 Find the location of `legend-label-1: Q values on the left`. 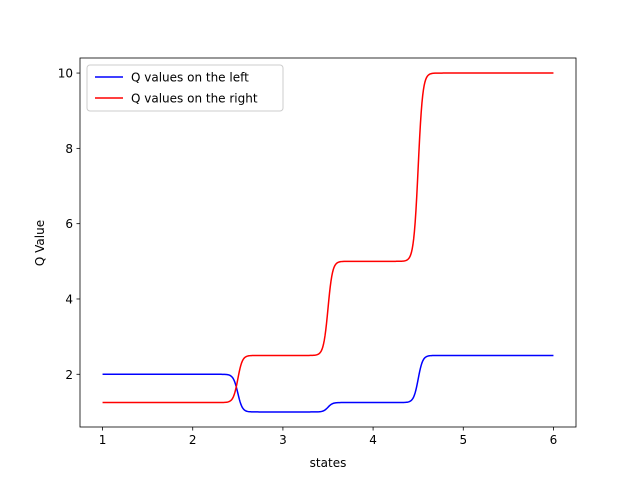

legend-label-1: Q values on the left is located at coordinates (190, 78).